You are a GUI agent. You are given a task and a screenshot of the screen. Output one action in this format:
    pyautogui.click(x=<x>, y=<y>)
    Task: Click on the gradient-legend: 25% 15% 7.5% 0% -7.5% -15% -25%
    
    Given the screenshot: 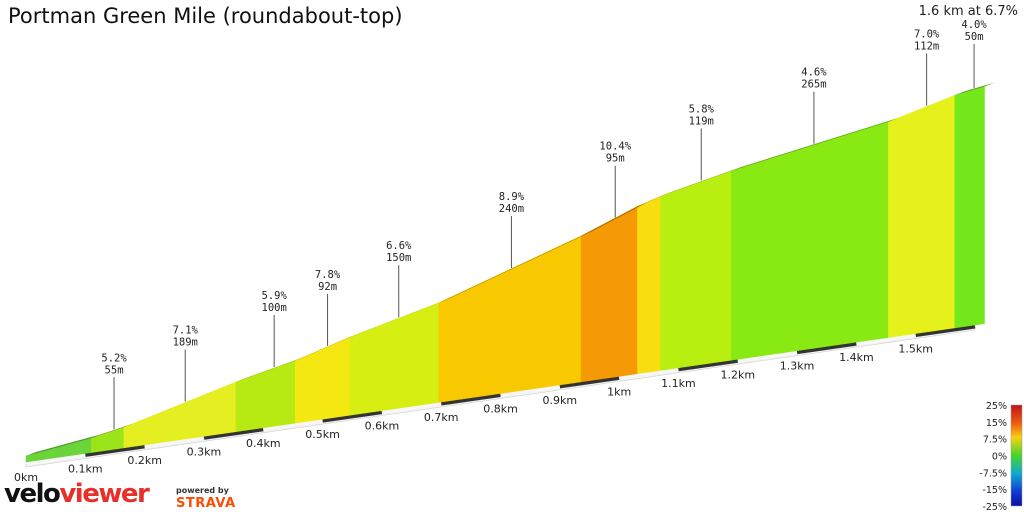 What is the action you would take?
    pyautogui.click(x=1001, y=456)
    